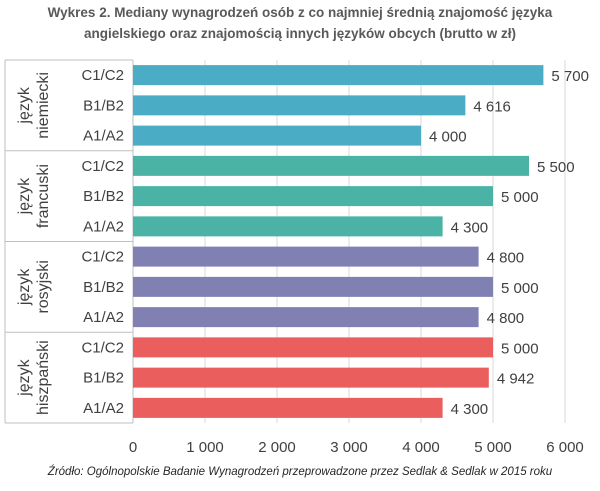  Describe the element at coordinates (133, 447) in the screenshot. I see `x-tick-label: 0` at that location.